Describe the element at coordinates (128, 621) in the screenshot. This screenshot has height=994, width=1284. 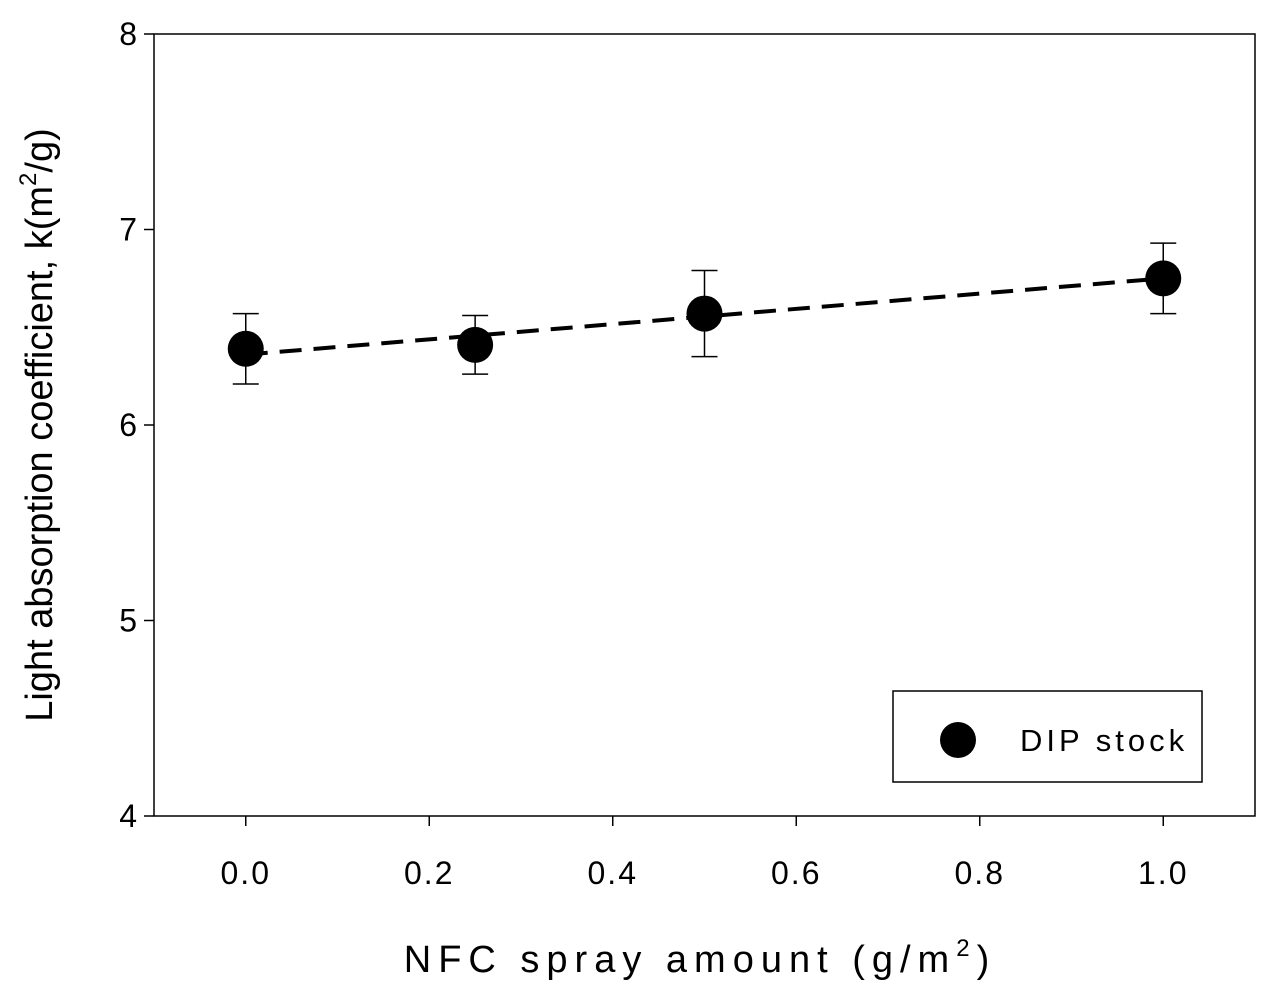
I see `y-tick-label: 5` at that location.